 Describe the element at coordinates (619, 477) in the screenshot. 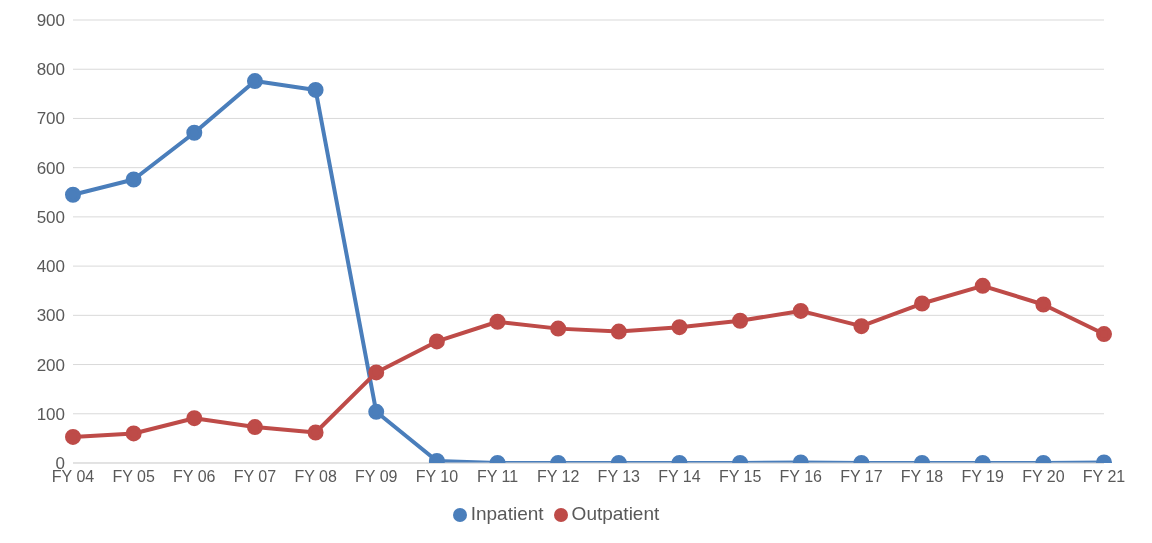

I see `x-tick-label: FY 13` at that location.